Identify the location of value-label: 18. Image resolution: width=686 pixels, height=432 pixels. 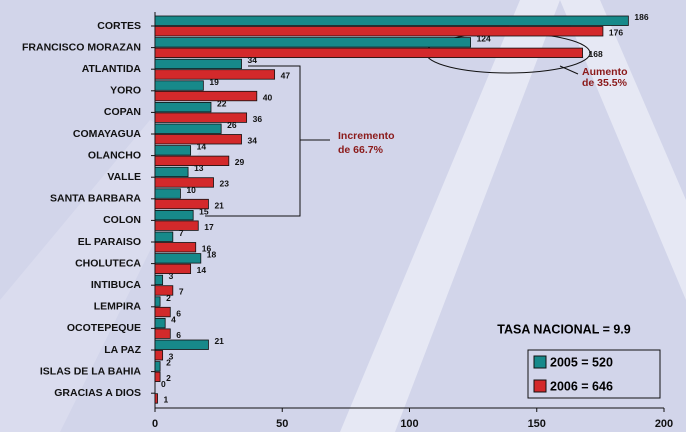
(212, 255).